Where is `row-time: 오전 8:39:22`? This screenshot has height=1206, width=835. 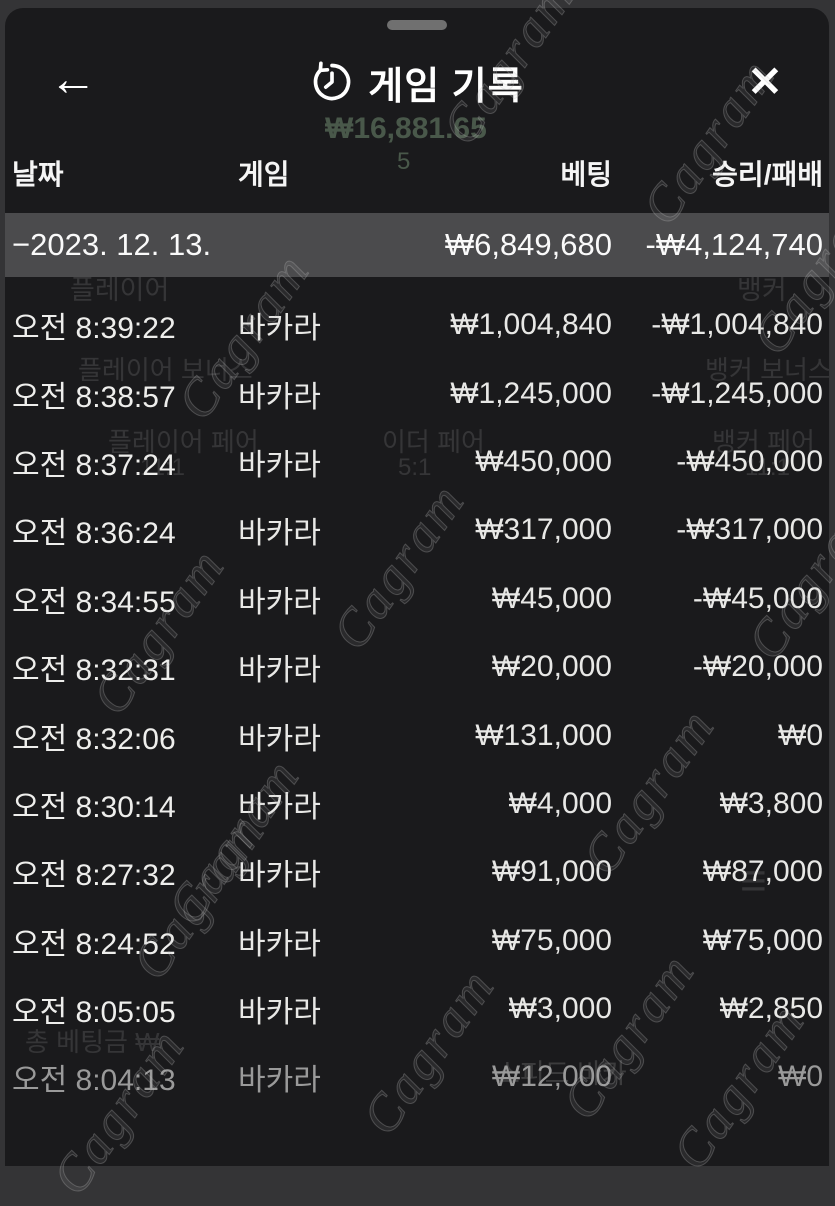
row-time: 오전 8:39:22 is located at coordinates (94, 329).